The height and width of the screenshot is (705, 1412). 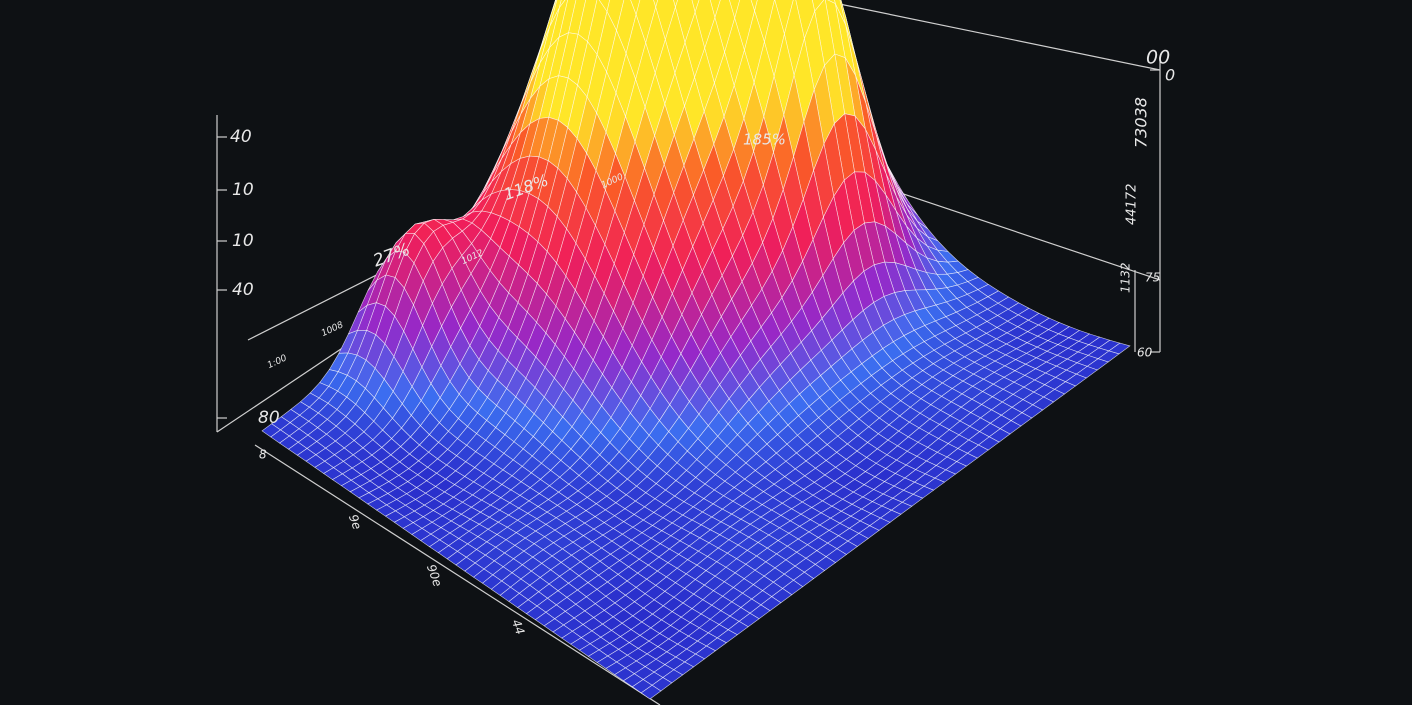 What do you see at coordinates (457, 574) in the screenshot?
I see `front-axis` at bounding box center [457, 574].